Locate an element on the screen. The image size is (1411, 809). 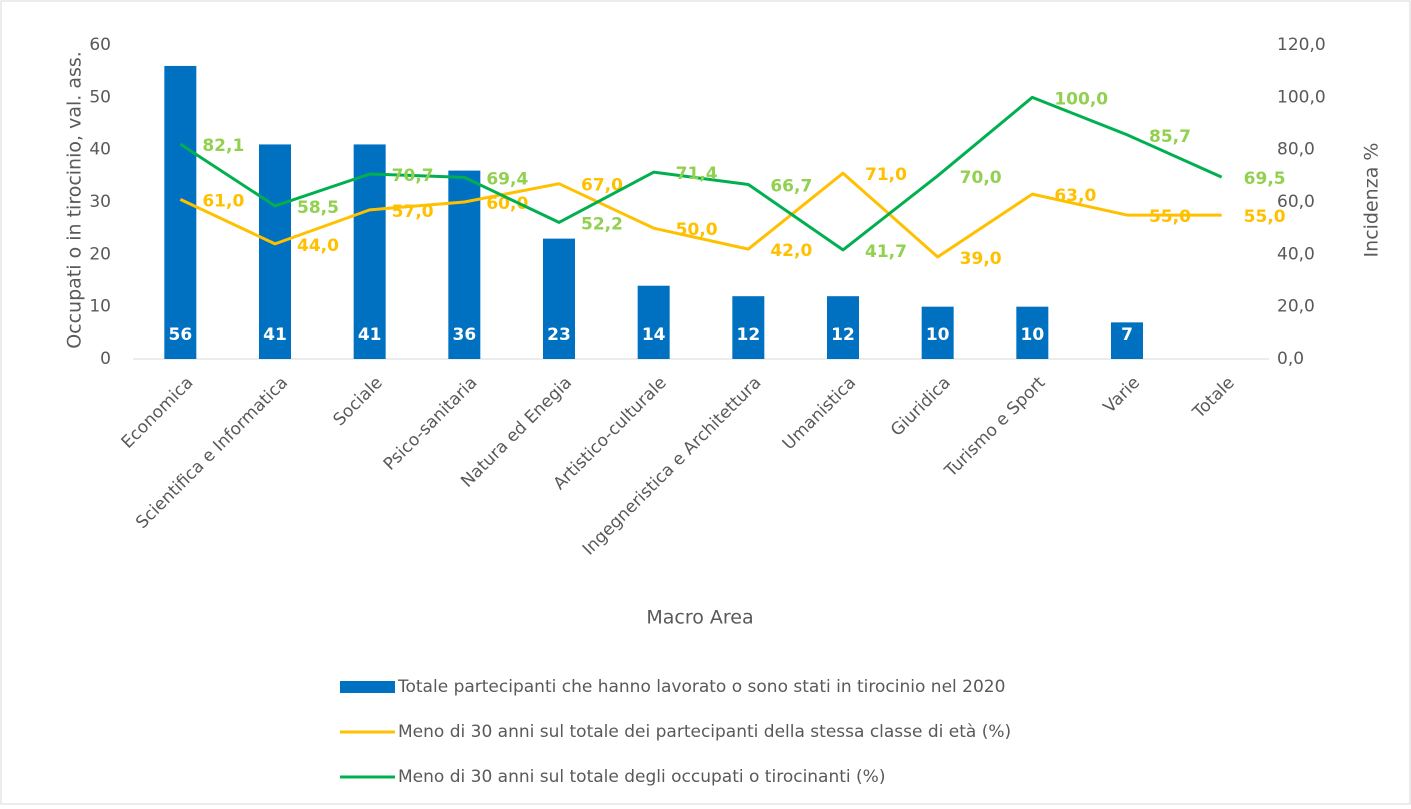
line-value-label: 69,4 is located at coordinates (507, 179).